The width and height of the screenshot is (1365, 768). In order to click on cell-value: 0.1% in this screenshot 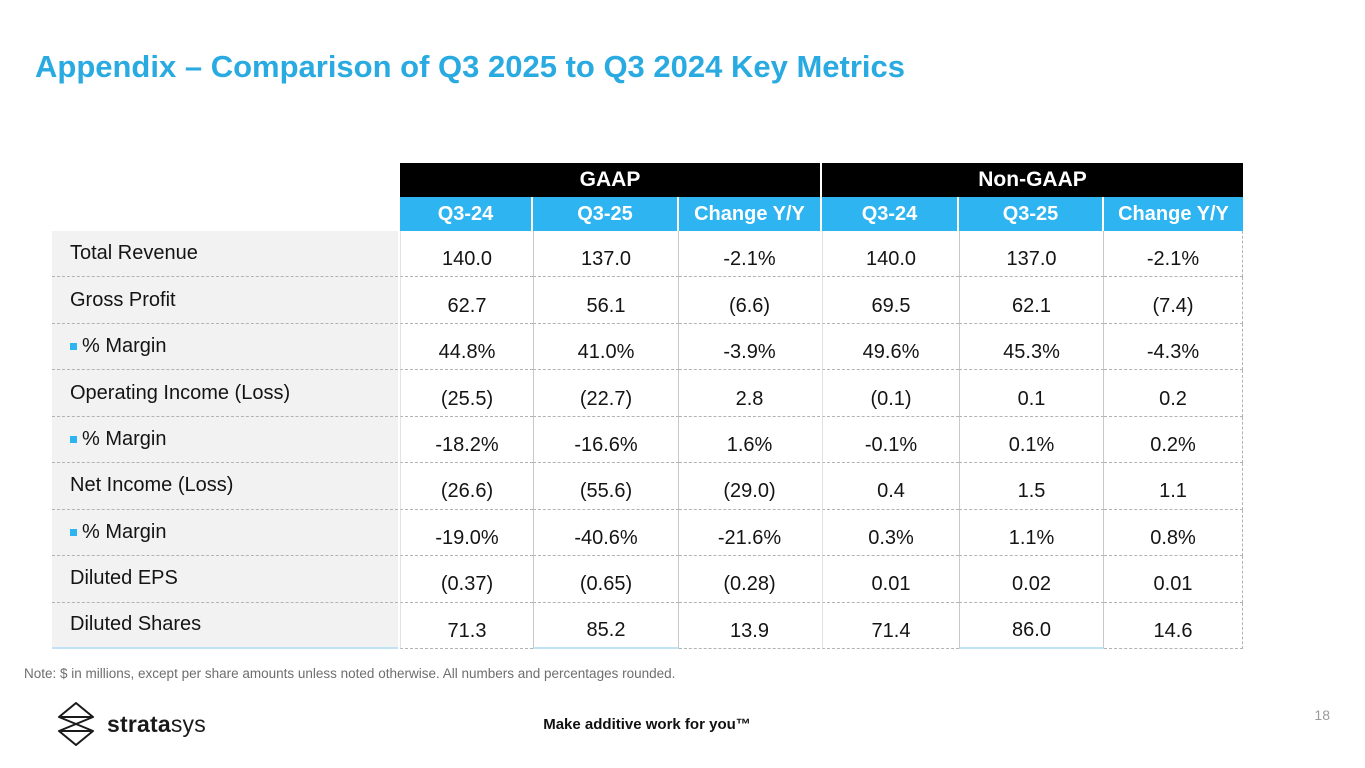, I will do `click(1031, 440)`.